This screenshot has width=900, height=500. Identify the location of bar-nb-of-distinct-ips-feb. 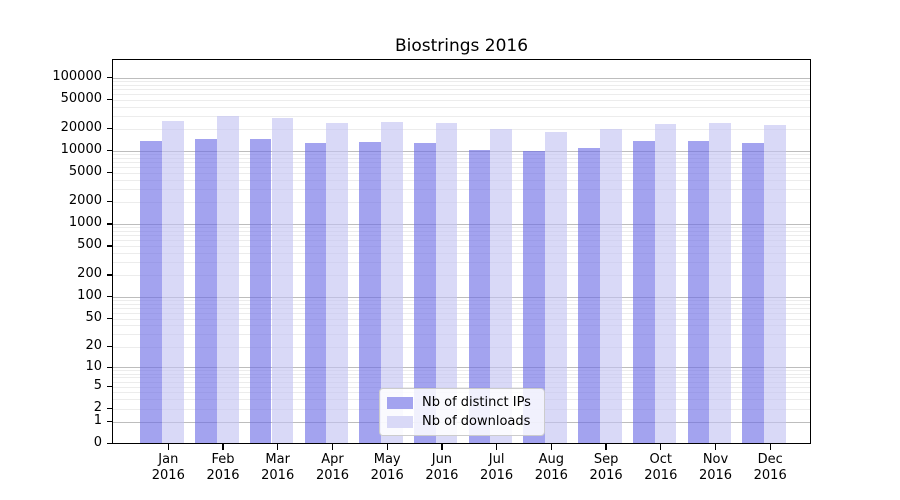
(206, 290).